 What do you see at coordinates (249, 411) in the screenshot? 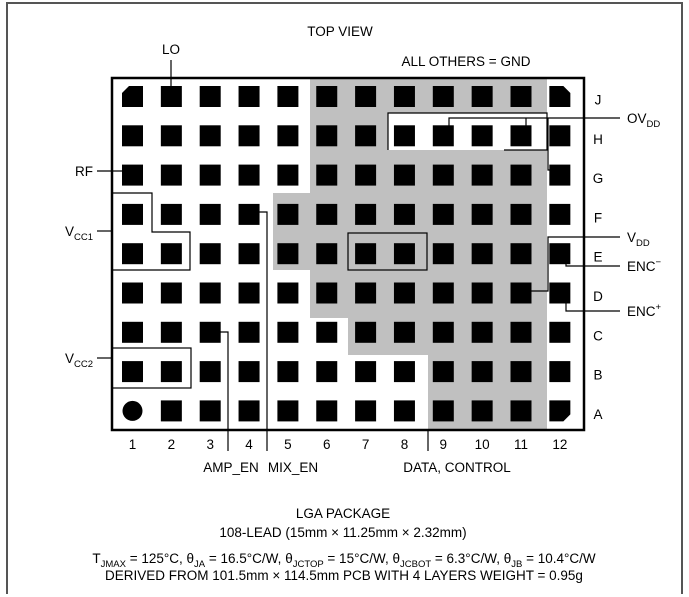
I see `pad-A4` at bounding box center [249, 411].